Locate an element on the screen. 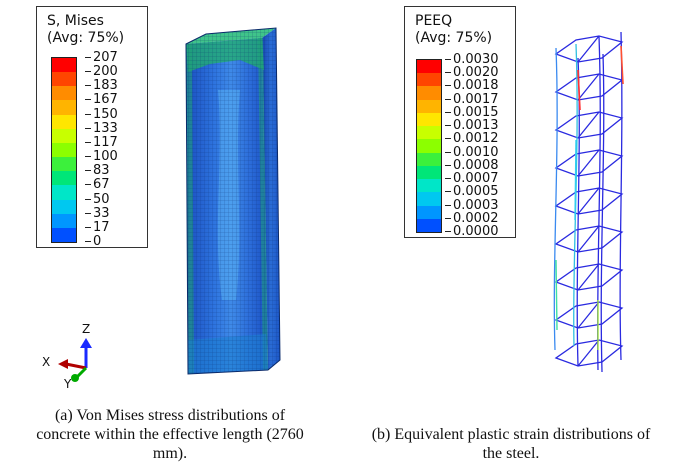  peeq-legend-tick-label: 0.0008 is located at coordinates (472, 165).